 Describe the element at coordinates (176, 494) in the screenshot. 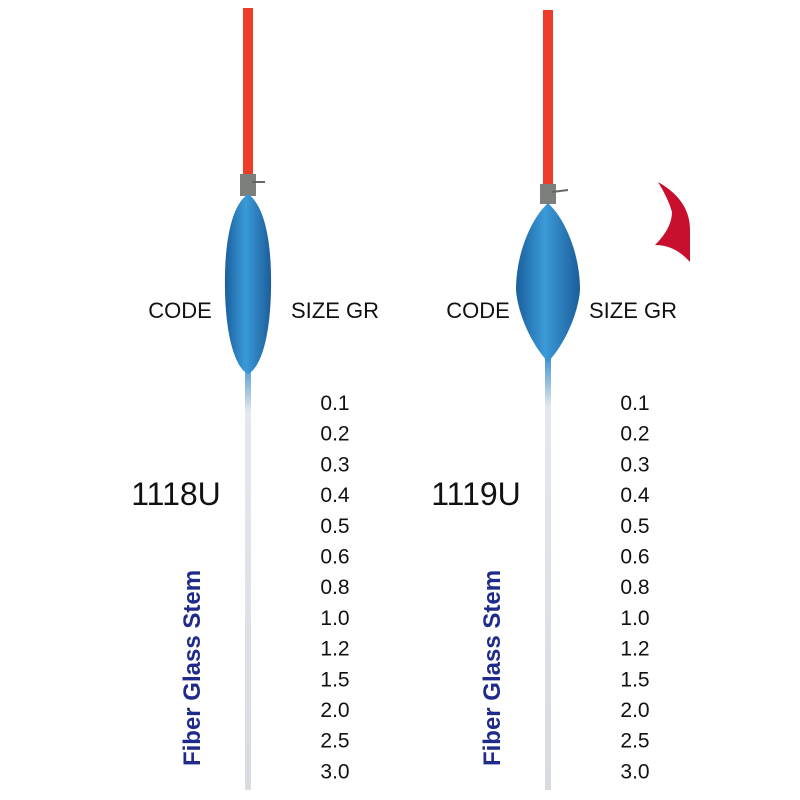

I see `product-code: 1118U` at that location.